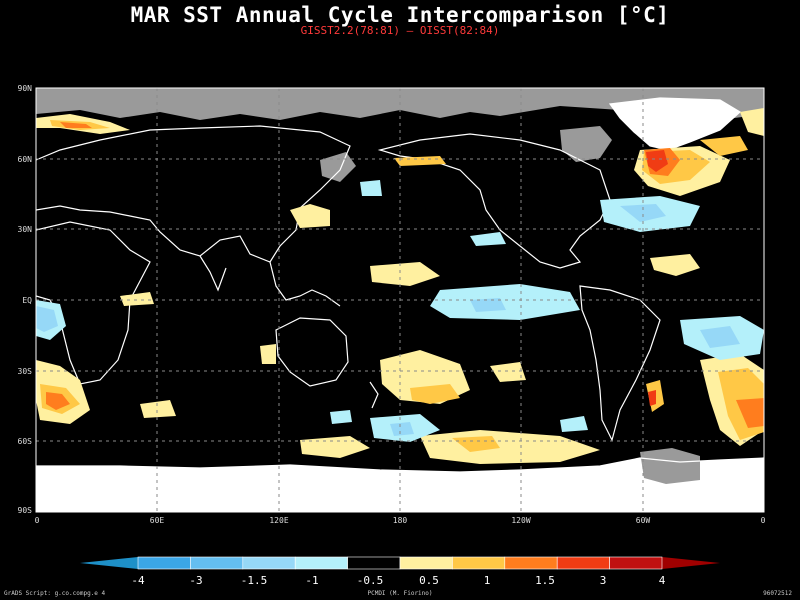 This screenshot has height=600, width=800. I want to click on antarctica-ice, so click(400, 485).